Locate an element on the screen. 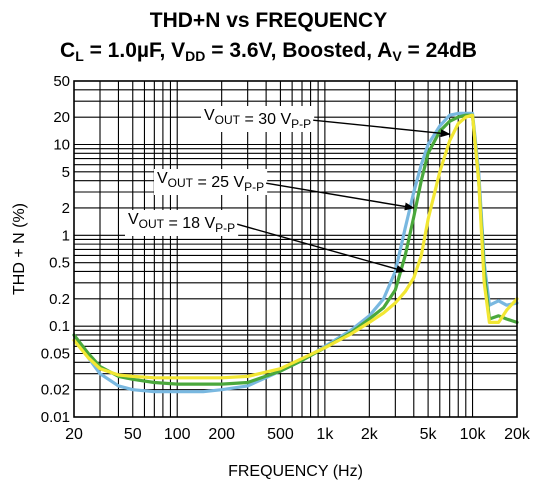 The image size is (537, 484). series-label-1: VOUT = 30 VP-P is located at coordinates (257, 119).